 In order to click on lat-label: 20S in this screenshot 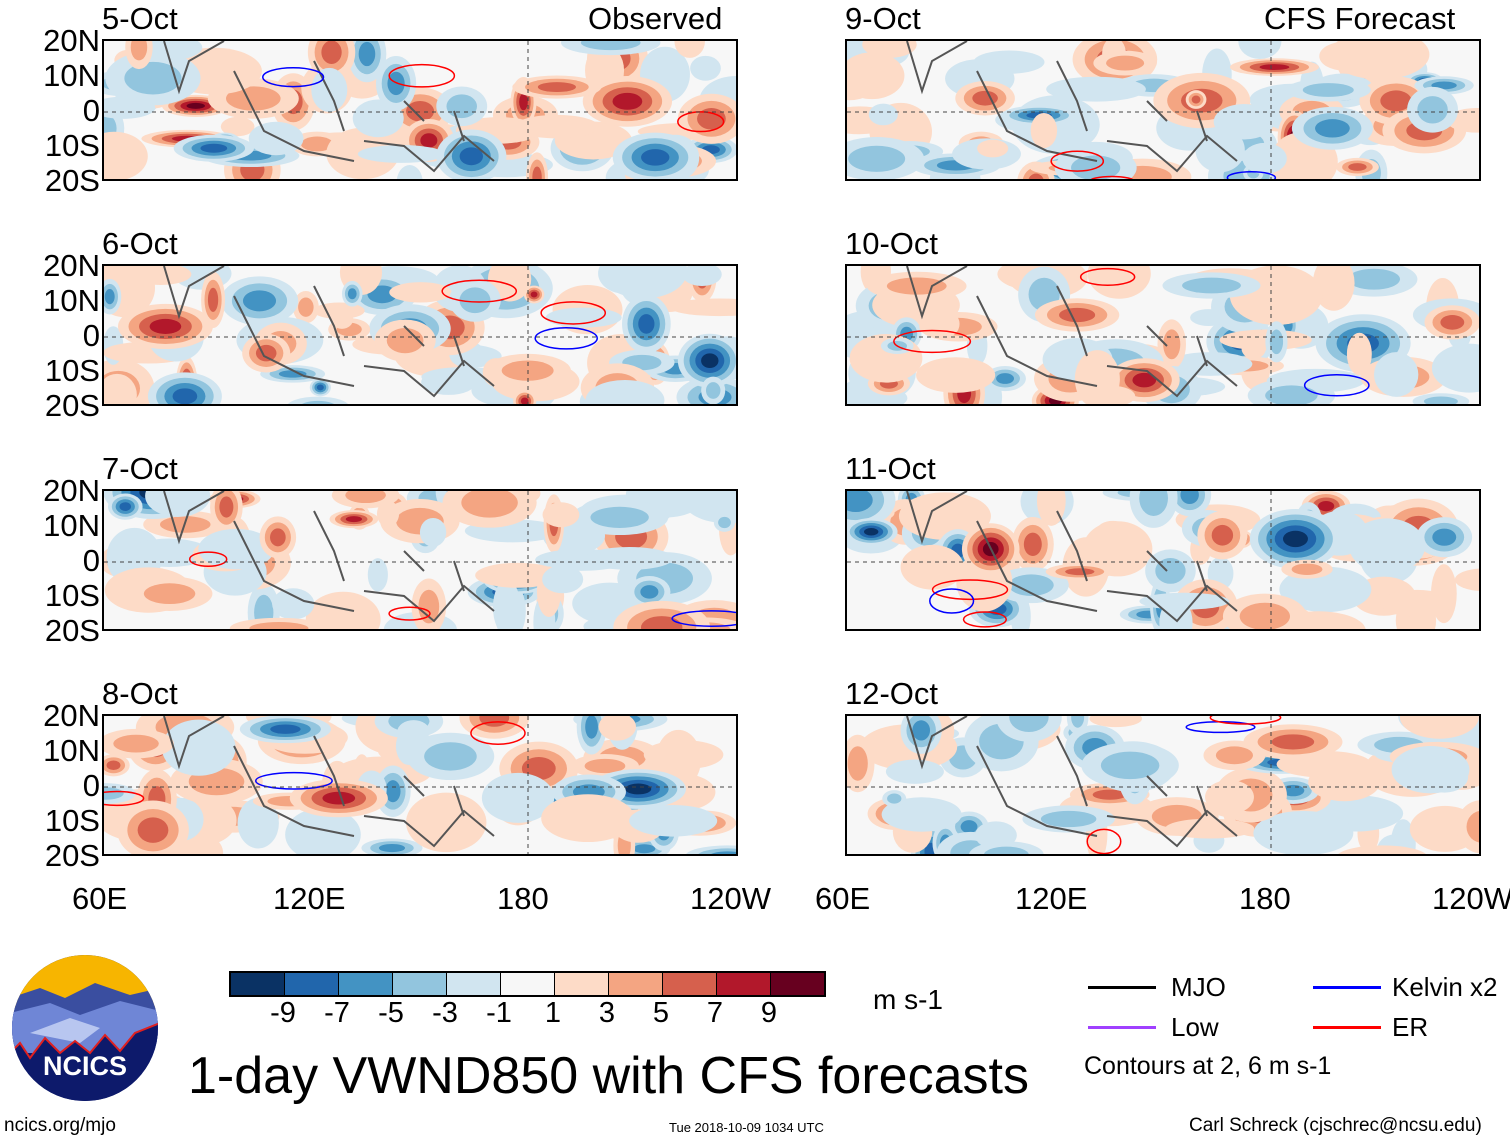, I will do `click(72, 630)`.